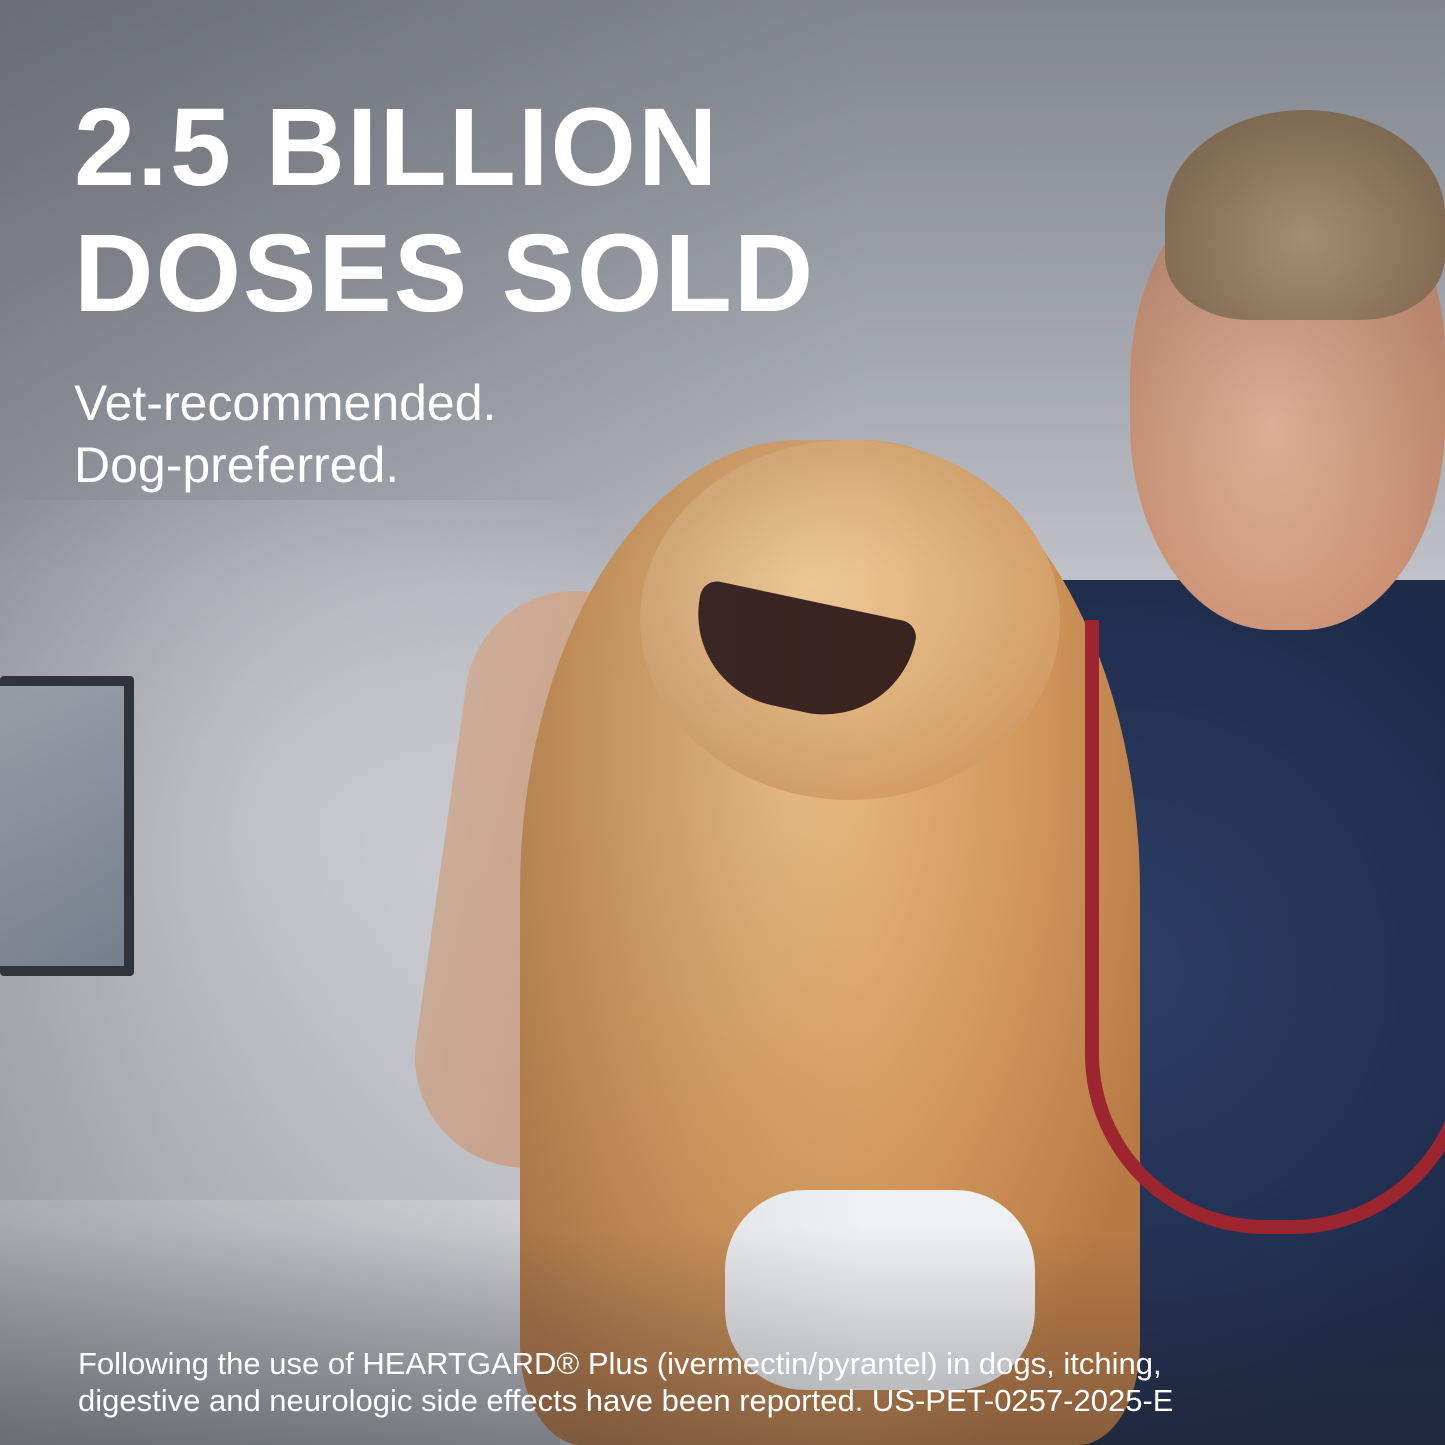 This screenshot has width=1445, height=1445. Describe the element at coordinates (237, 465) in the screenshot. I see `subheadline-line-2: Dog-preferred.` at that location.